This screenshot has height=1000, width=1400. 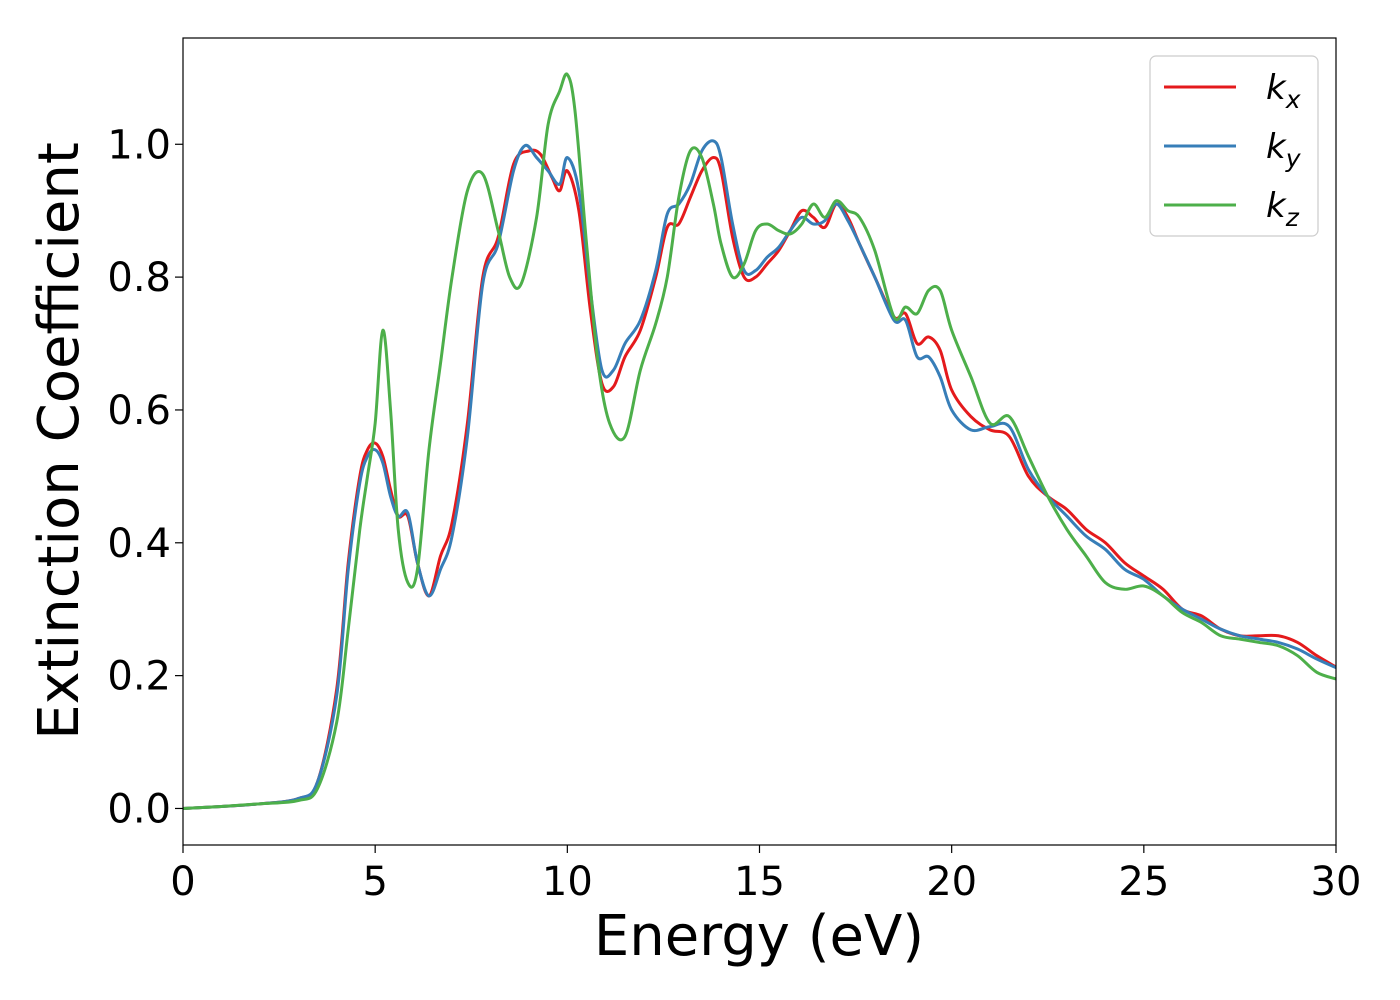 What do you see at coordinates (1143, 882) in the screenshot?
I see `x-tick-label: 25` at bounding box center [1143, 882].